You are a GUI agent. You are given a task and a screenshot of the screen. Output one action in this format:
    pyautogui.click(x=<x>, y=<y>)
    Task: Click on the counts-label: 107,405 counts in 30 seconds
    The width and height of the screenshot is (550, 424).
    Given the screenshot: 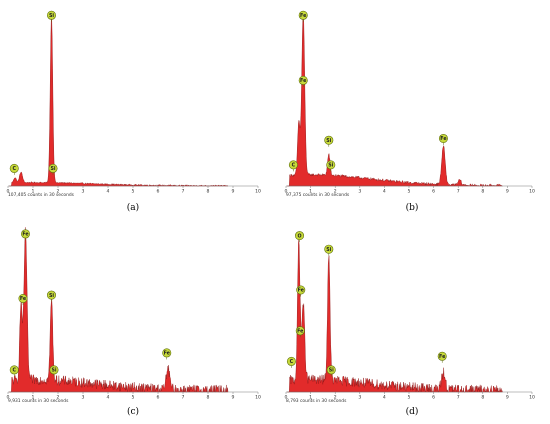 What is the action you would take?
    pyautogui.click(x=41, y=195)
    